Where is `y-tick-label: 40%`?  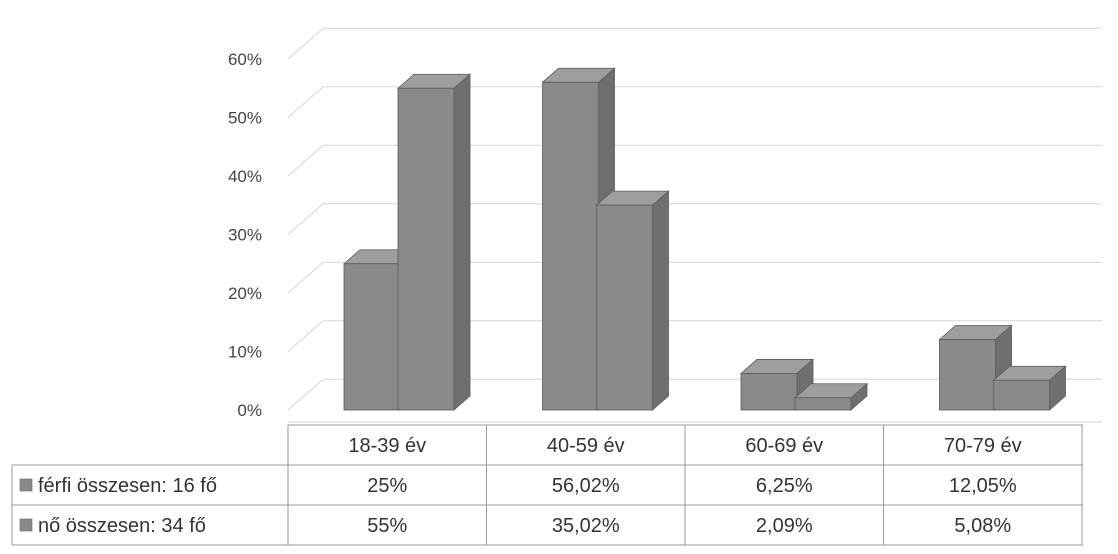 y-tick-label: 40% is located at coordinates (245, 176).